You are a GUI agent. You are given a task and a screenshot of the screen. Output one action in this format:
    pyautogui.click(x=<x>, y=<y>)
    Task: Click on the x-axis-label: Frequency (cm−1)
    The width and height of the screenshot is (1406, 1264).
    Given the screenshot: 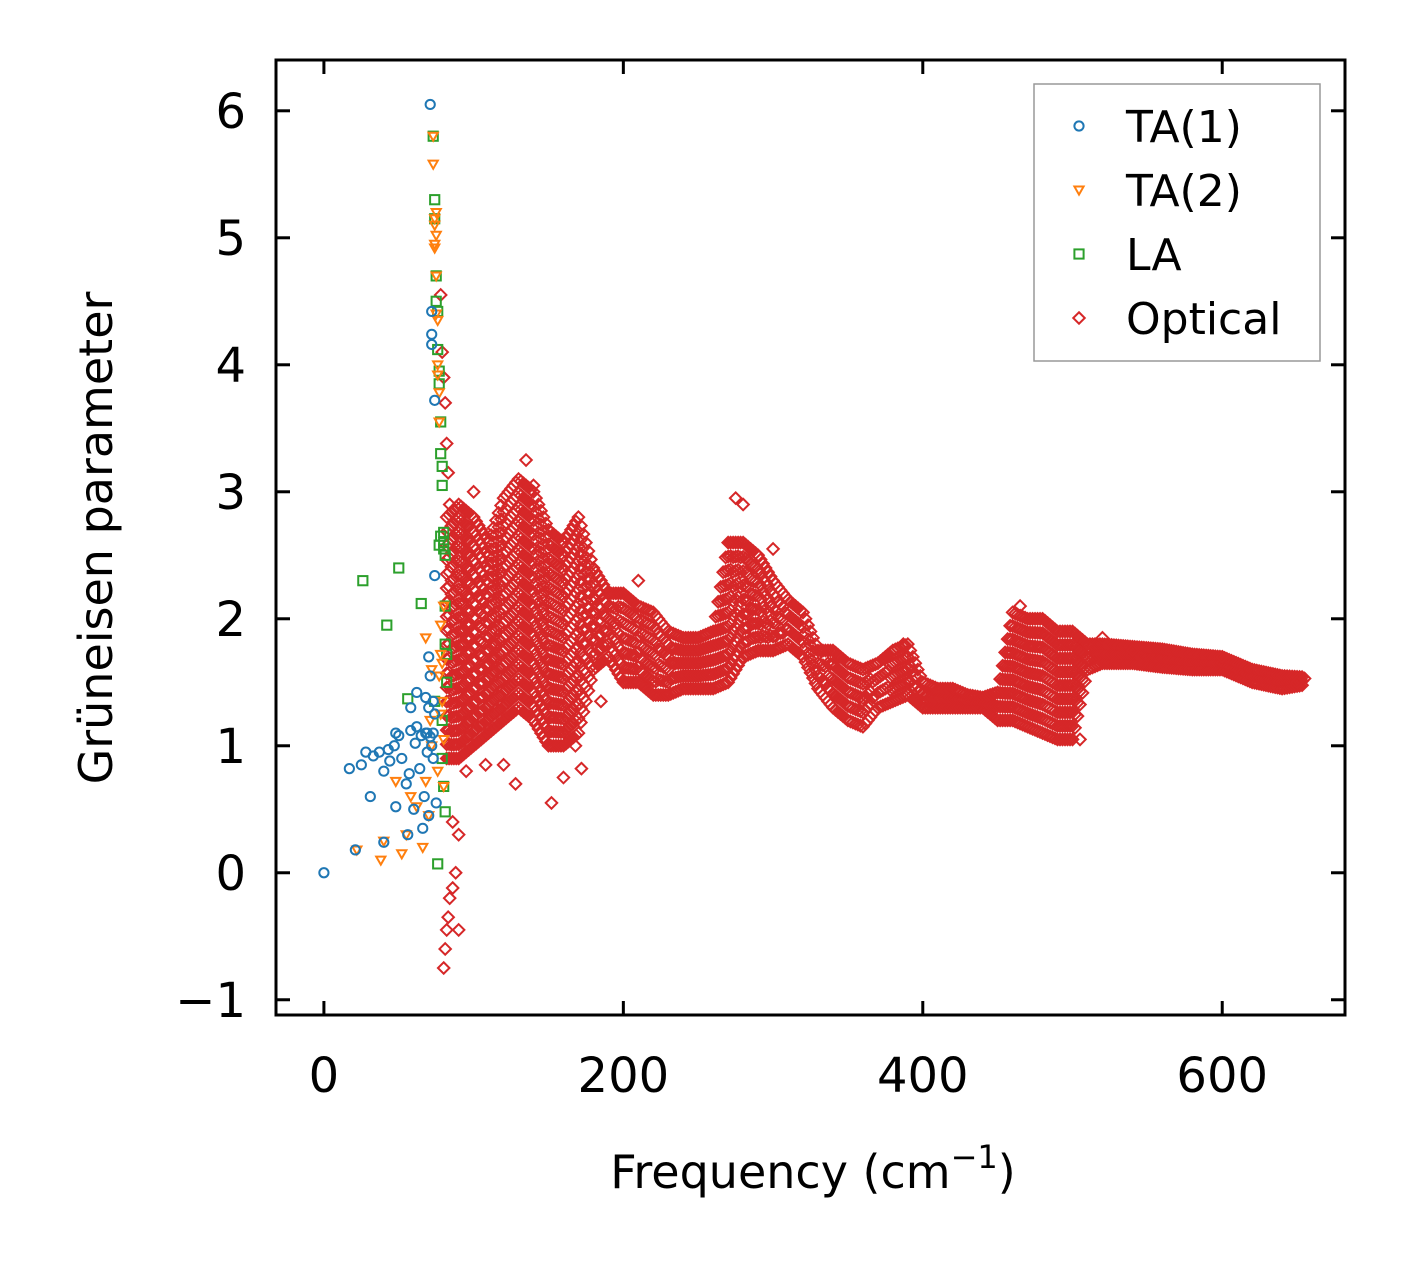 What is the action you would take?
    pyautogui.click(x=812, y=1168)
    